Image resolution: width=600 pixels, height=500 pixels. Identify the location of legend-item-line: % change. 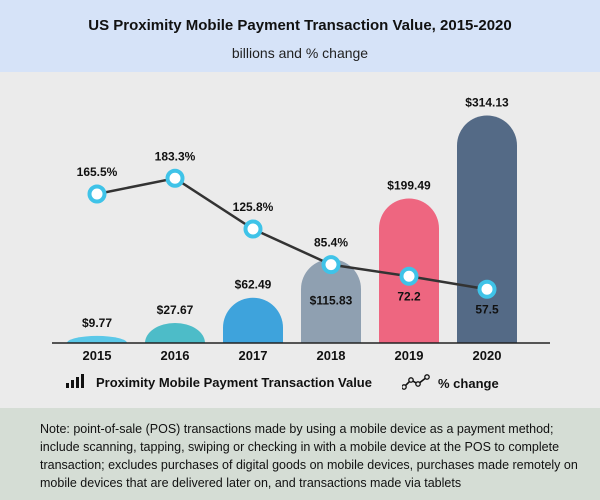
(450, 383).